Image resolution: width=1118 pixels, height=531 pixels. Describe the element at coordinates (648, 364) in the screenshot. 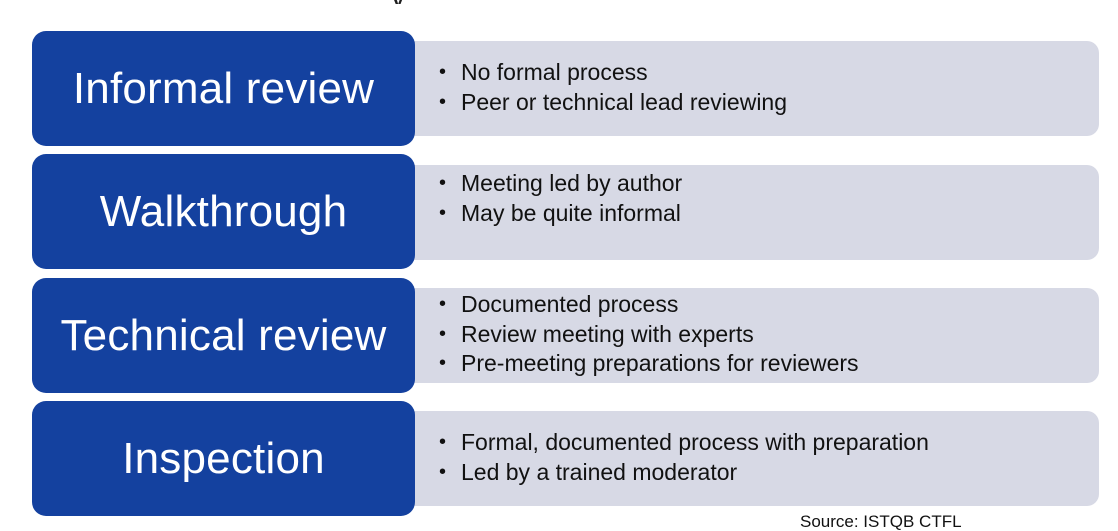

I see `bullet-item: Pre-meeting preparations for reviewers` at that location.